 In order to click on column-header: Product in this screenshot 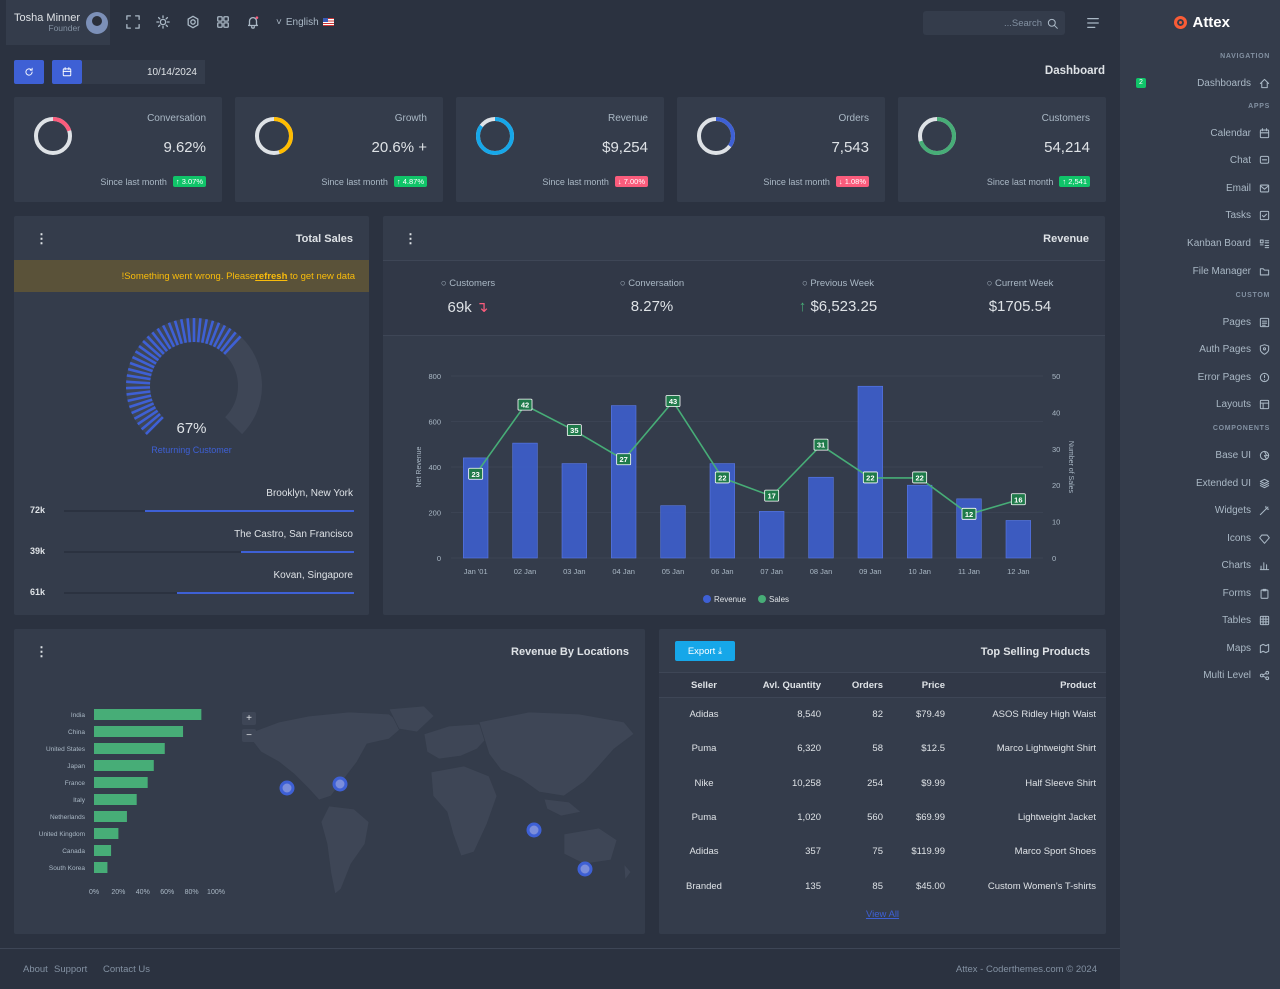, I will do `click(1025, 685)`.